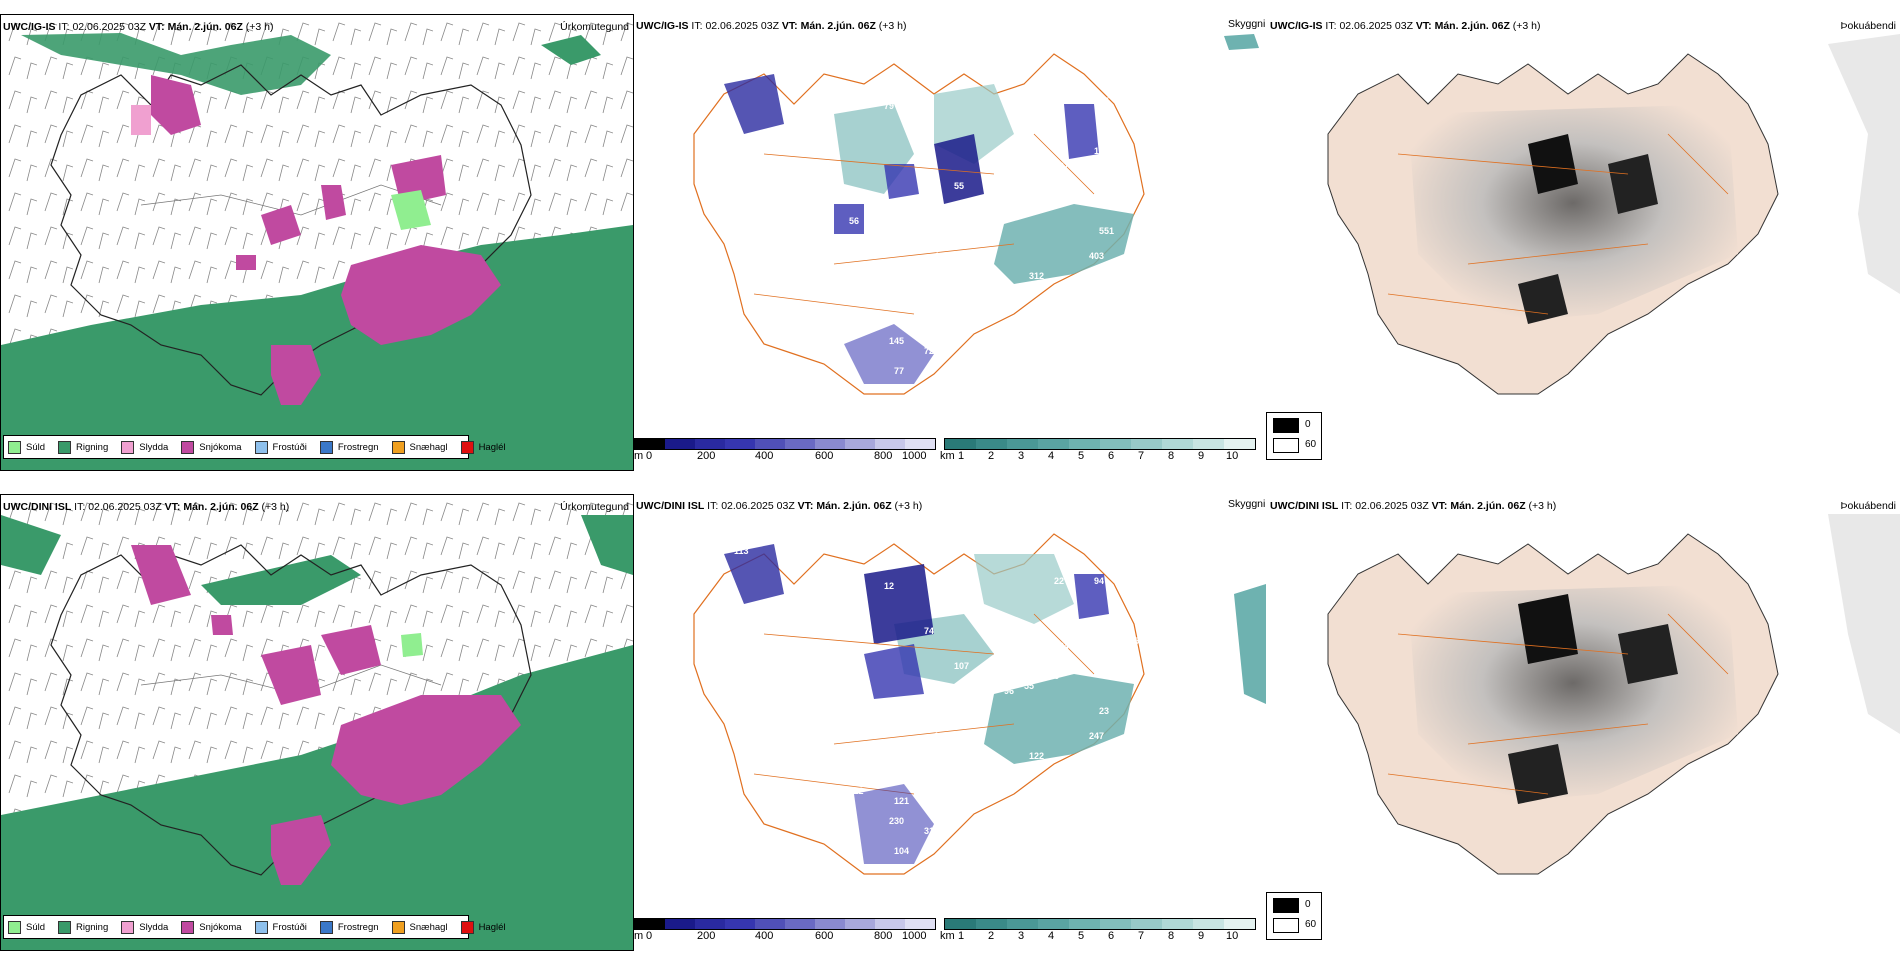 The width and height of the screenshot is (1900, 964). I want to click on legend-label: Slydda, so click(154, 927).